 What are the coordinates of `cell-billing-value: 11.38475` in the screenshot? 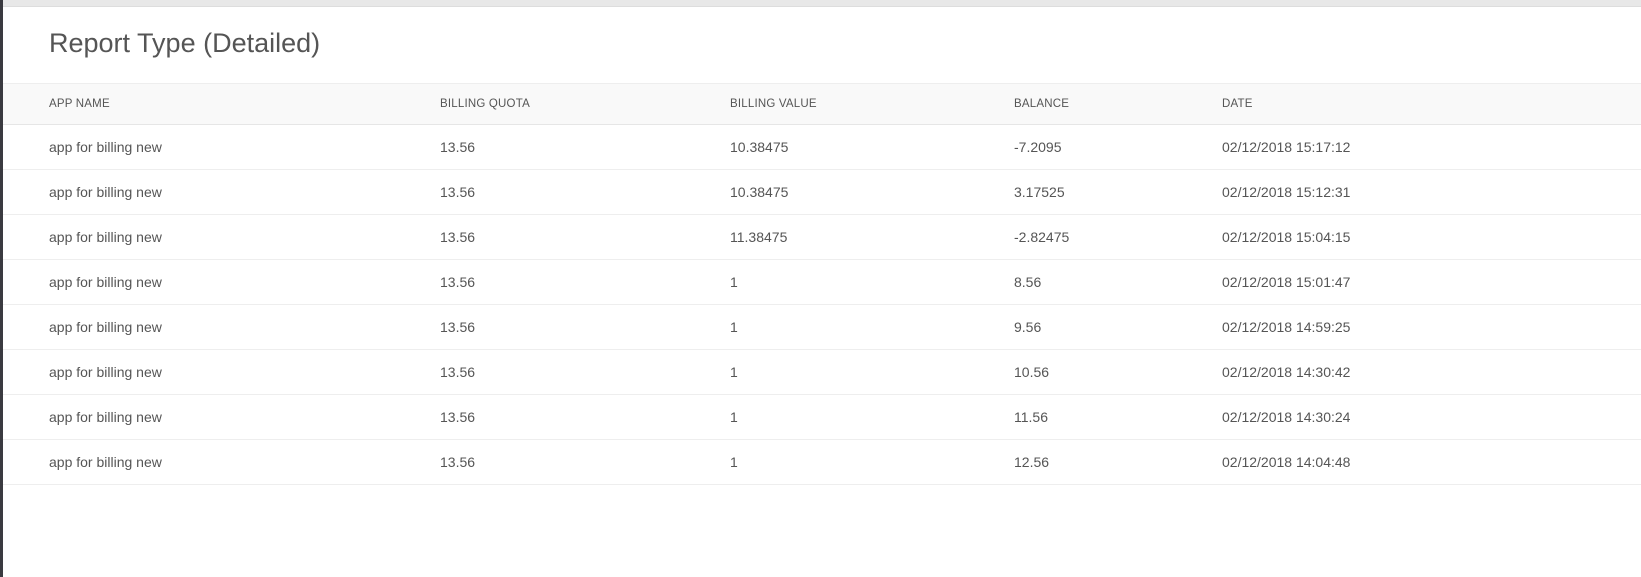 It's located at (872, 237).